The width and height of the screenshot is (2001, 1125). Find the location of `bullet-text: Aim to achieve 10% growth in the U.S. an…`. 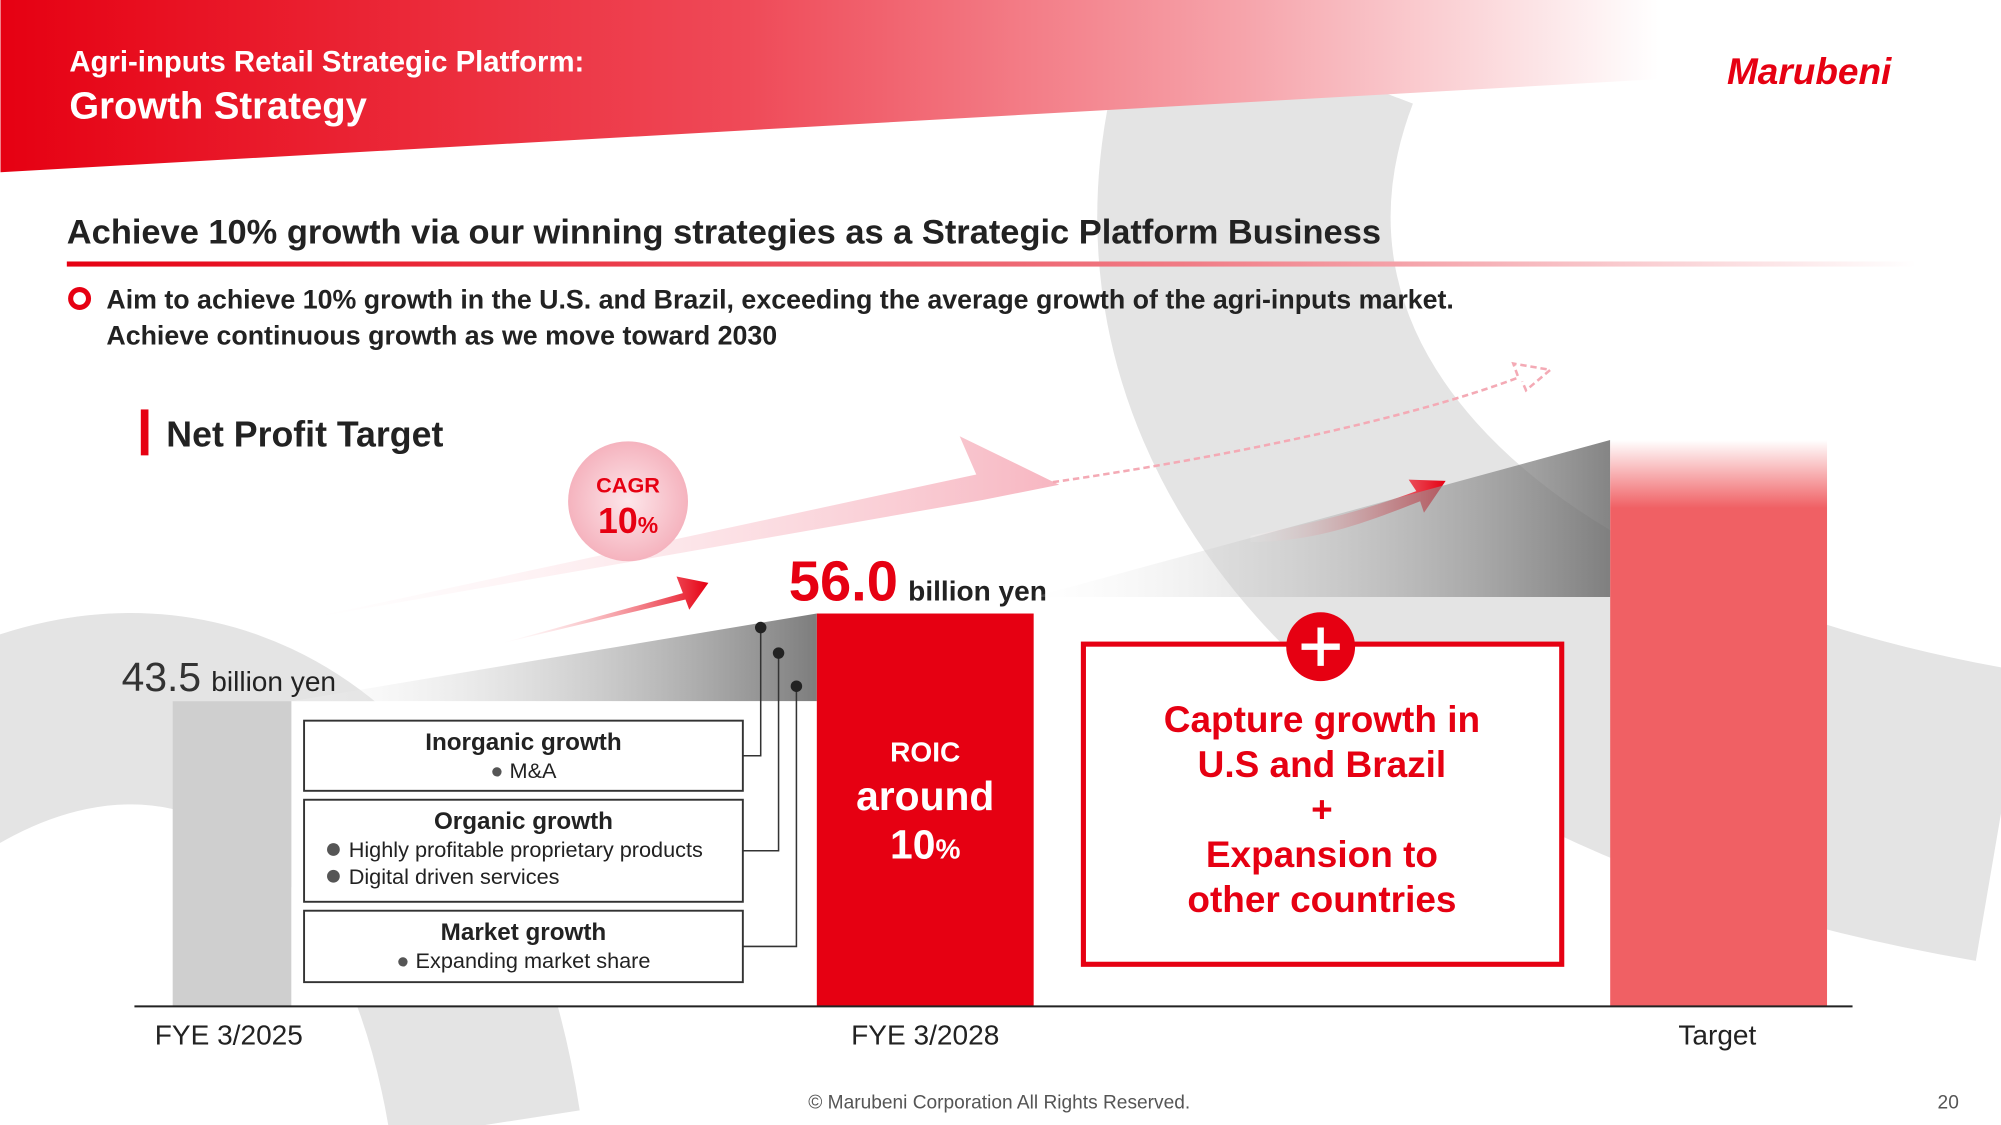

bullet-text: Aim to achieve 10% growth in the U.S. an… is located at coordinates (780, 300).